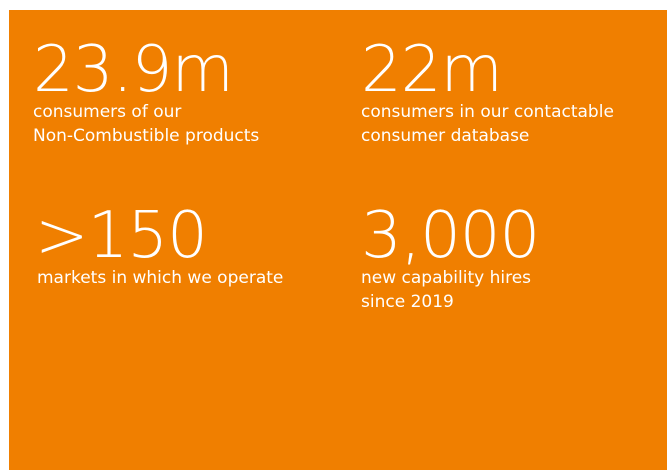  What do you see at coordinates (407, 302) in the screenshot?
I see `stat-description: since 2019` at bounding box center [407, 302].